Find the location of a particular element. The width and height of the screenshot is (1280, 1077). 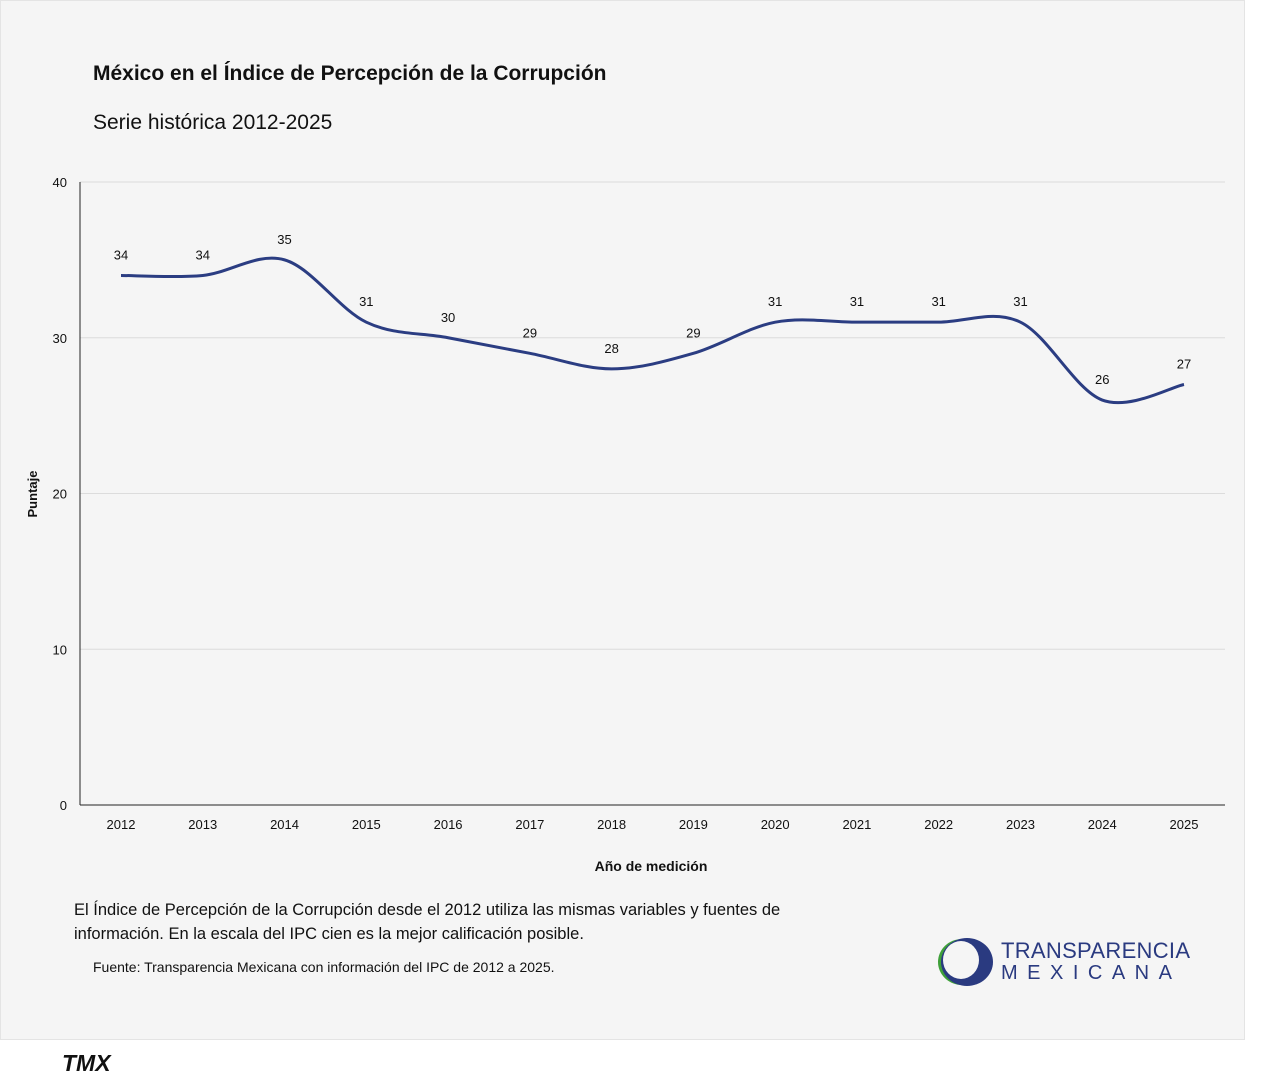

x-tick-label: 2024 is located at coordinates (1102, 824).